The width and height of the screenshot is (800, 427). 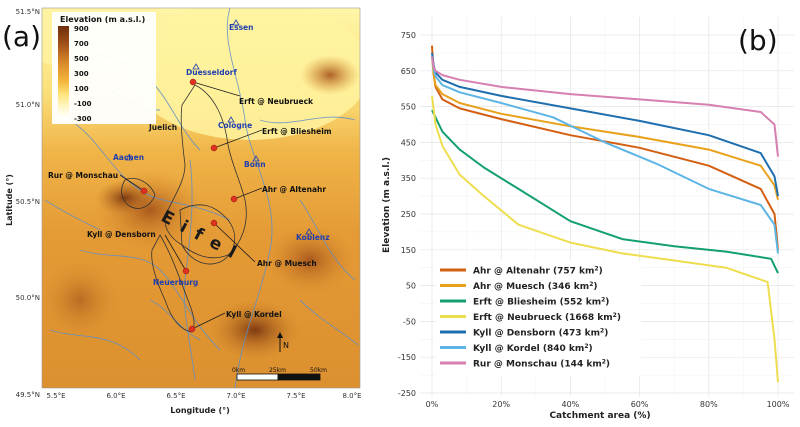 I want to click on x-tick-label: 80%, so click(x=709, y=404).